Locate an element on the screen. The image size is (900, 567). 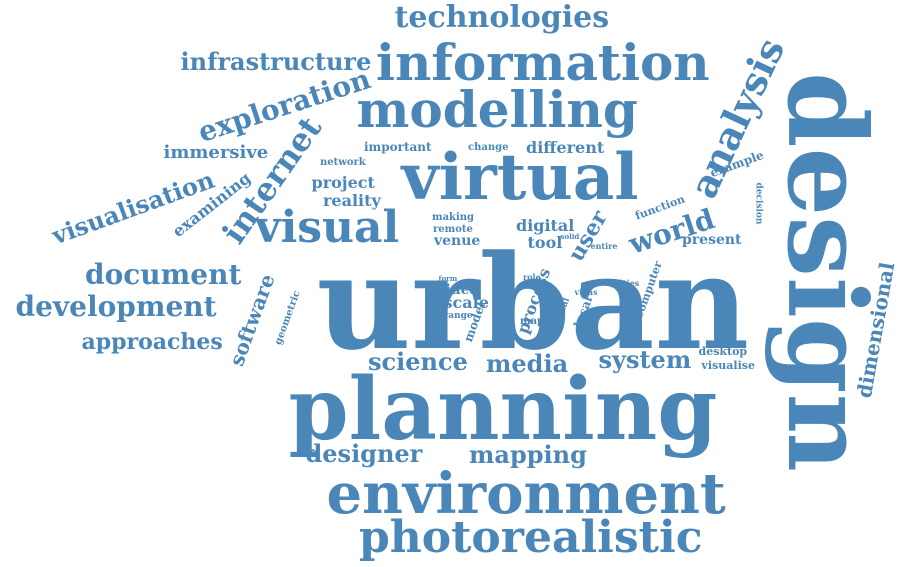
word-approaches: approaches is located at coordinates (152, 342).